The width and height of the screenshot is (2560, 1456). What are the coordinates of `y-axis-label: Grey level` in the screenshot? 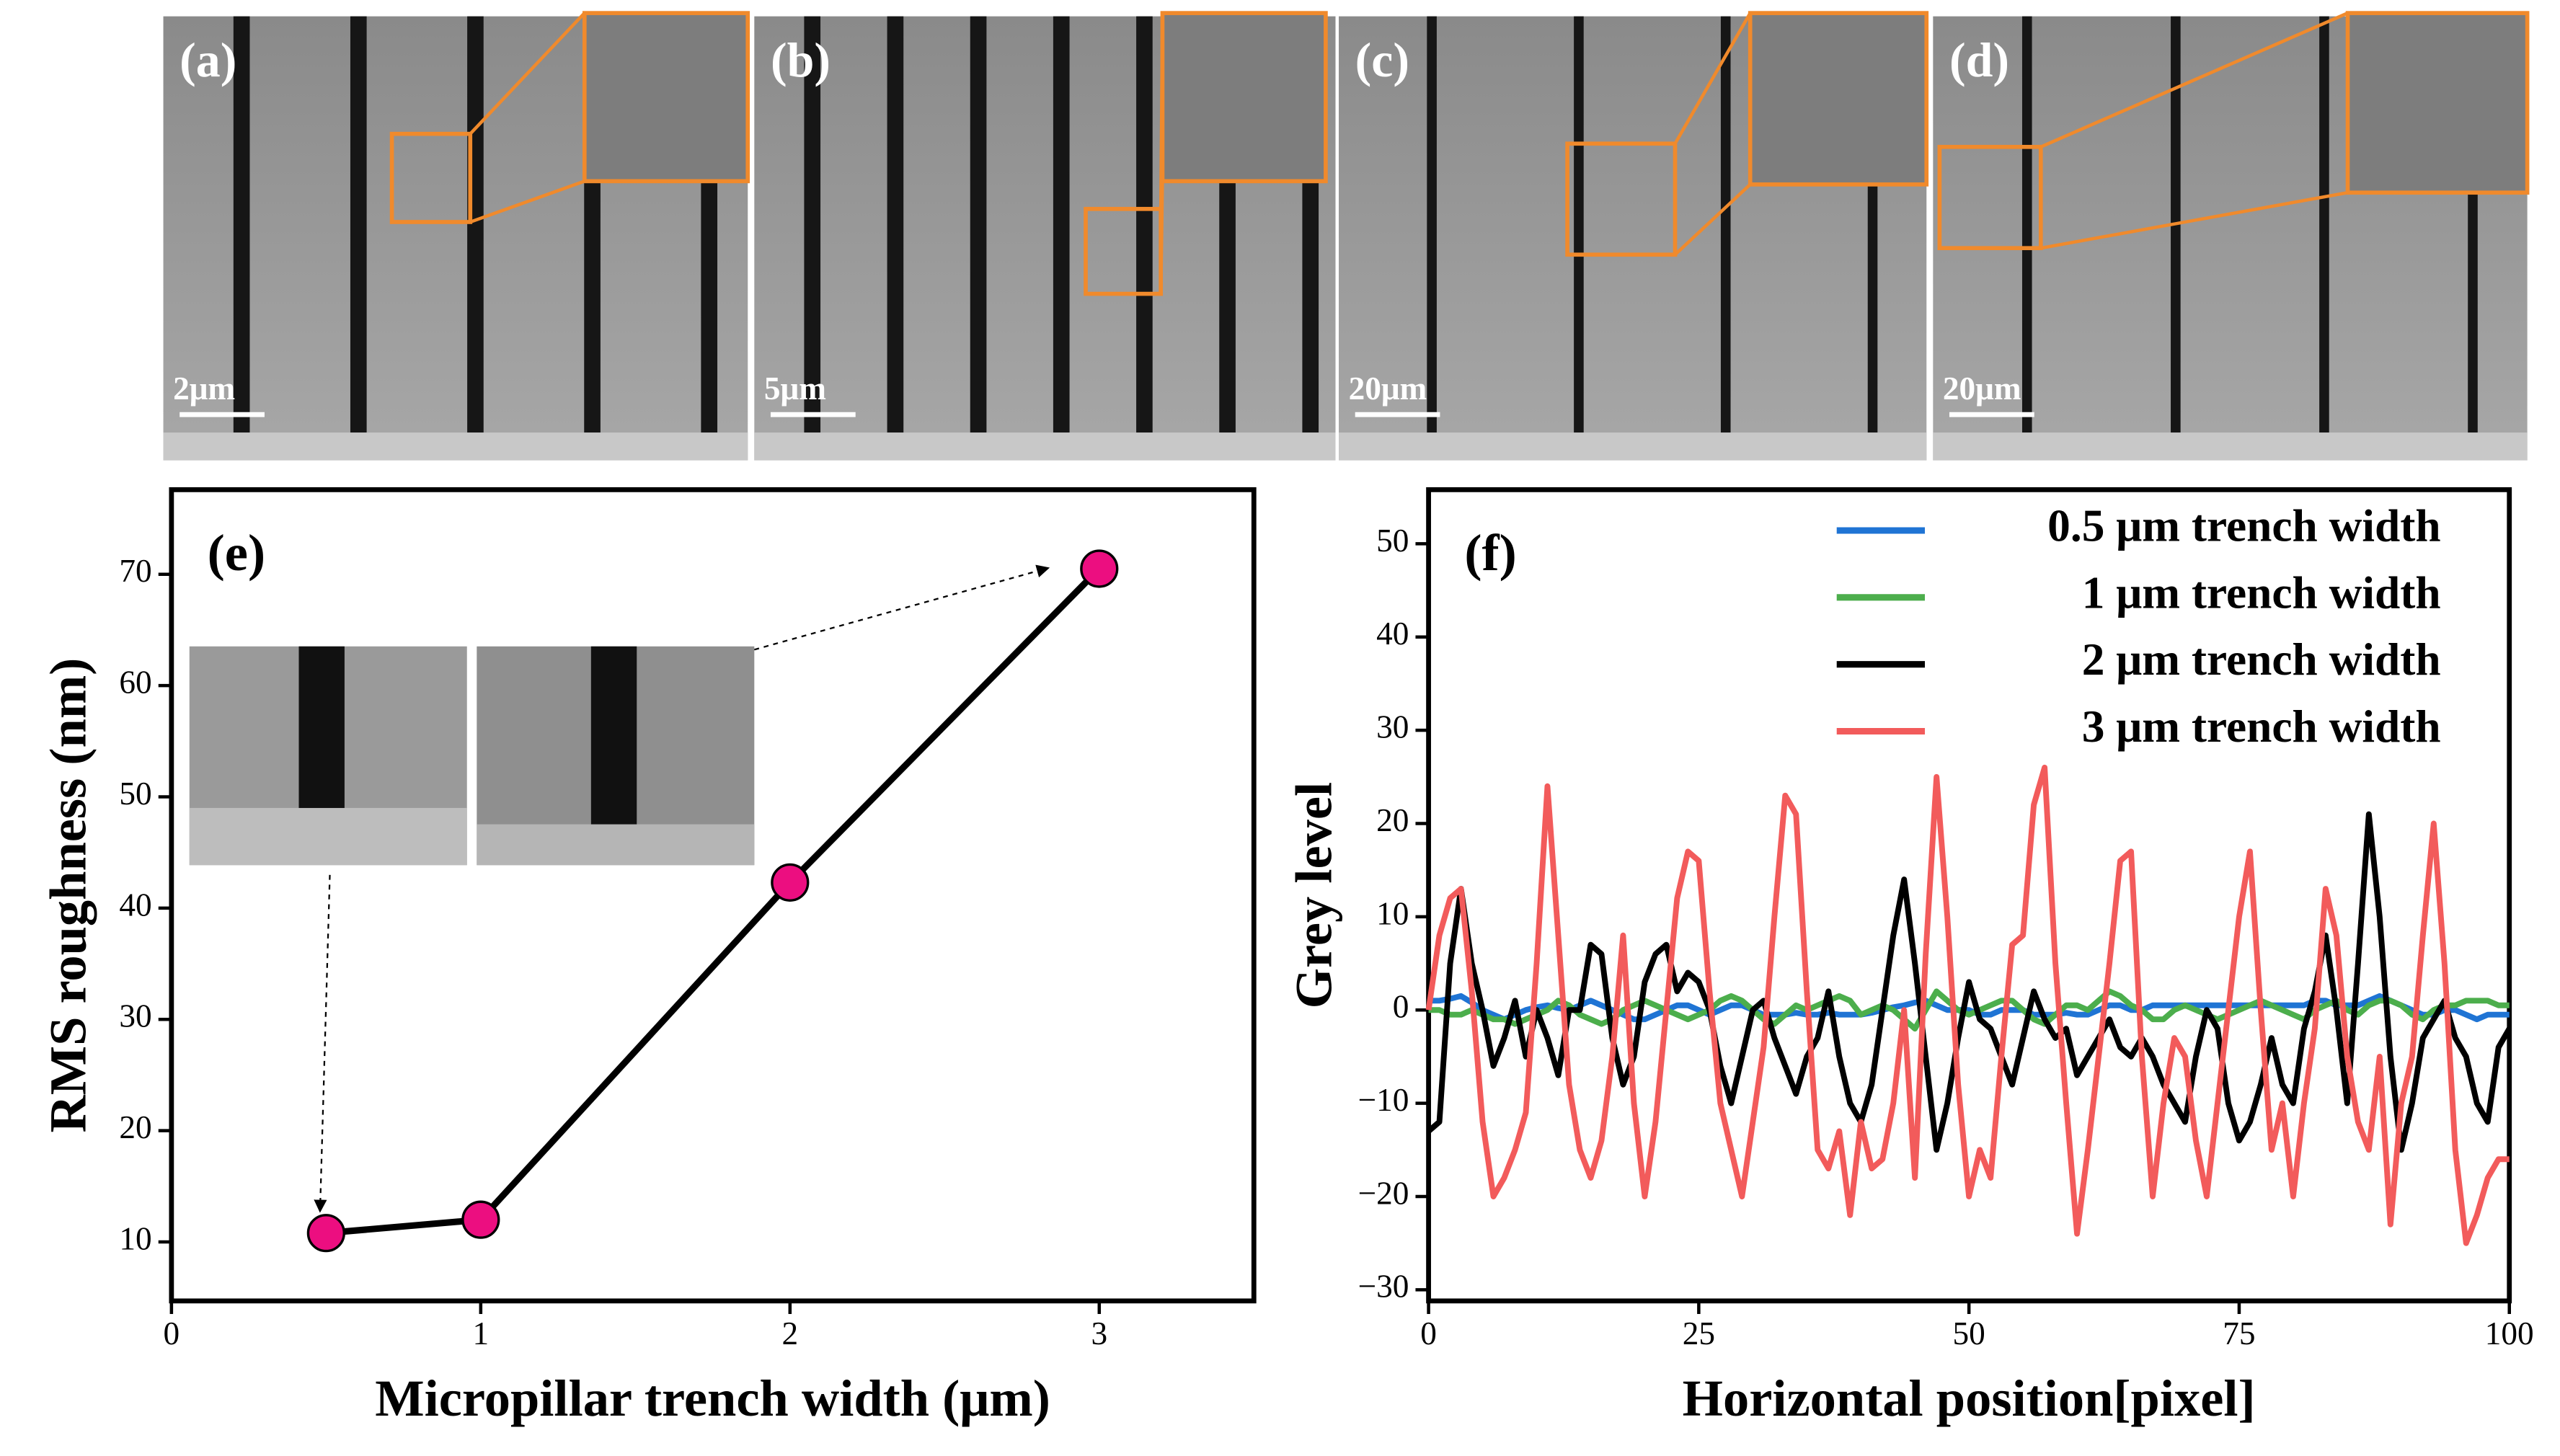 It's located at (1313, 895).